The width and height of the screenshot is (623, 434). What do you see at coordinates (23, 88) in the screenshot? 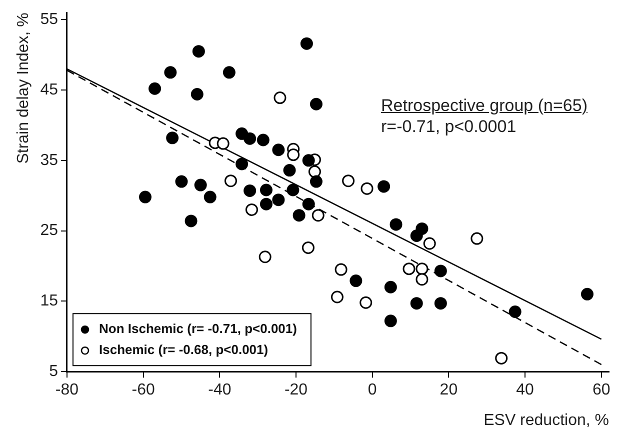
I see `y-axis-title: Strain delay Index, %` at bounding box center [23, 88].